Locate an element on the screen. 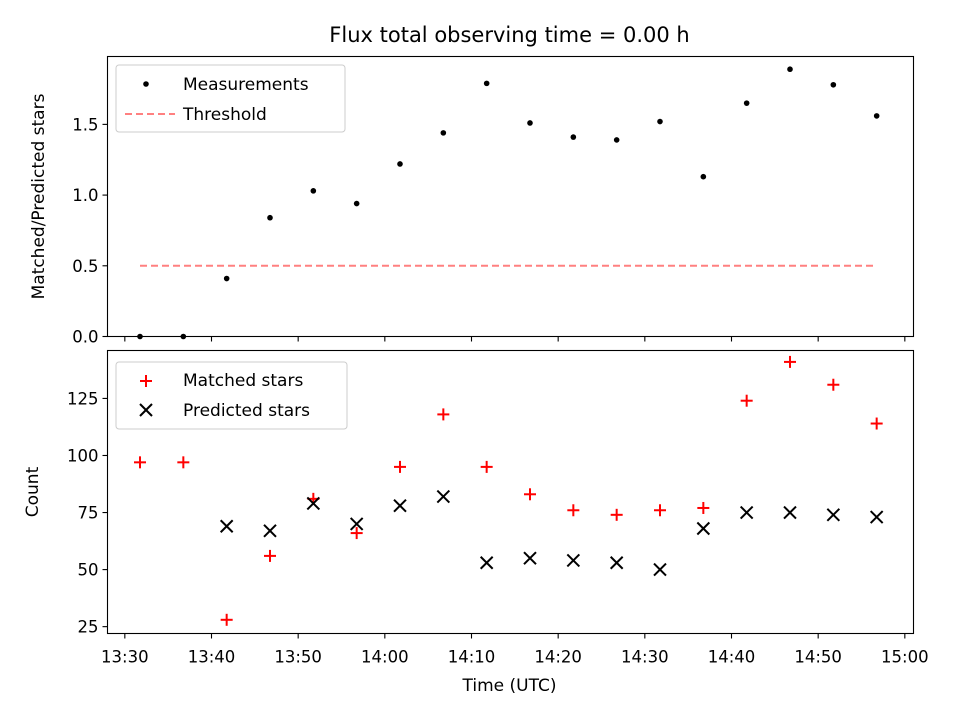  count-legend: Matched stars Predicted stars is located at coordinates (231, 395).